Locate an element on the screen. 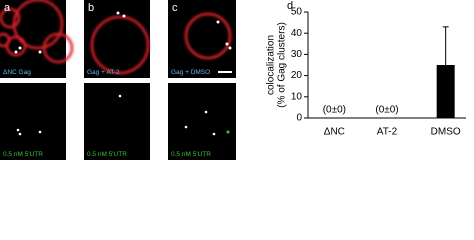 The height and width of the screenshot is (240, 474). panel-b: b Gag + AT-2 0.5 nM 5'UTR is located at coordinates (117, 80).